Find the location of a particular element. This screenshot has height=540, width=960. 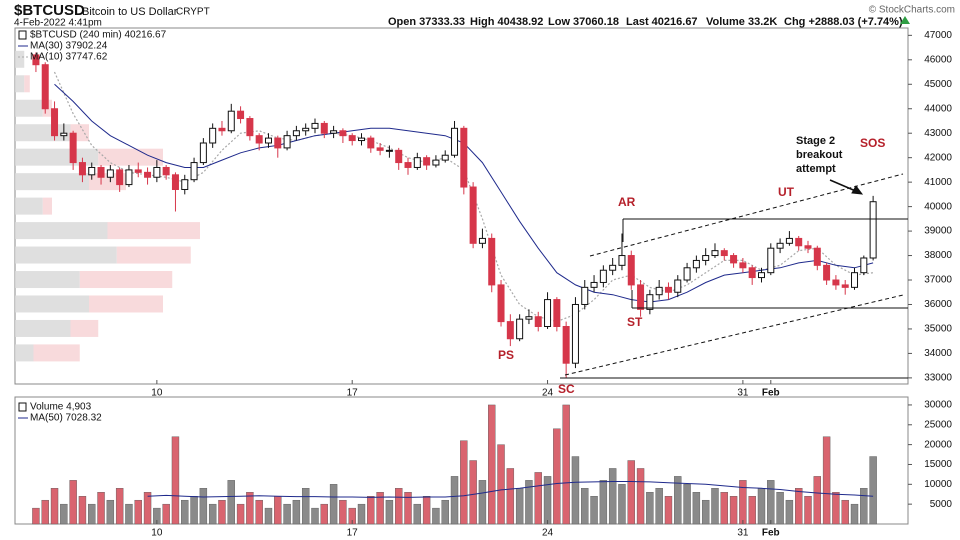

quote-change: Chg +2888.03 (+7.74%) is located at coordinates (843, 22).